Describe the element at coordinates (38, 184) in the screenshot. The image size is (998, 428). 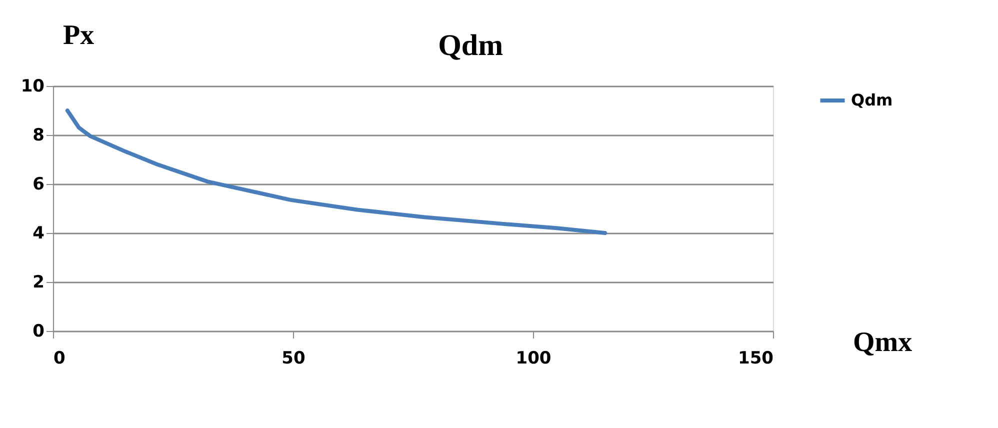
I see `y-tick-label: 6` at that location.